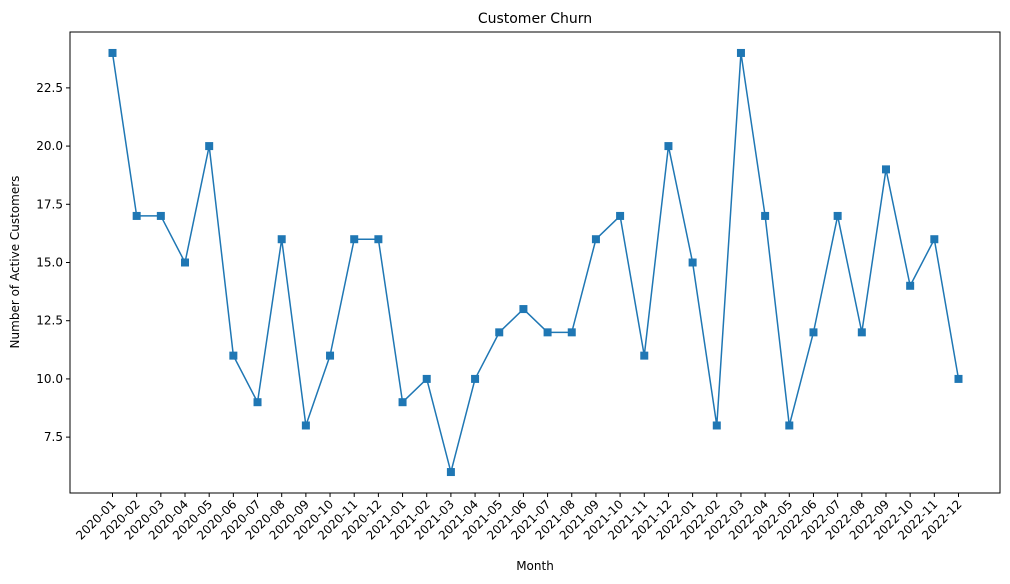 This screenshot has height=584, width=1010. I want to click on y-axis-label: Number of Active Customers, so click(15, 262).